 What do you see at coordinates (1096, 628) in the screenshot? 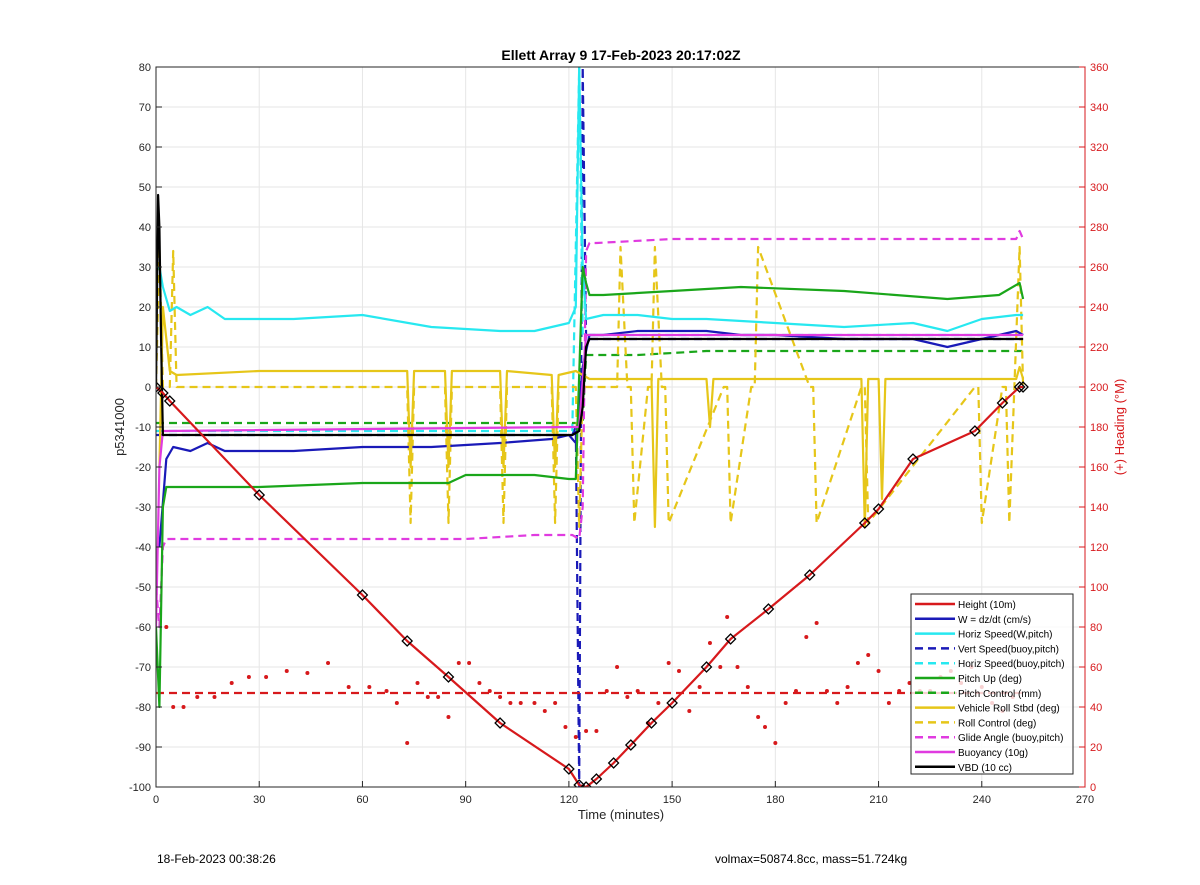
I see `y2-tick-label: 80` at bounding box center [1096, 628].